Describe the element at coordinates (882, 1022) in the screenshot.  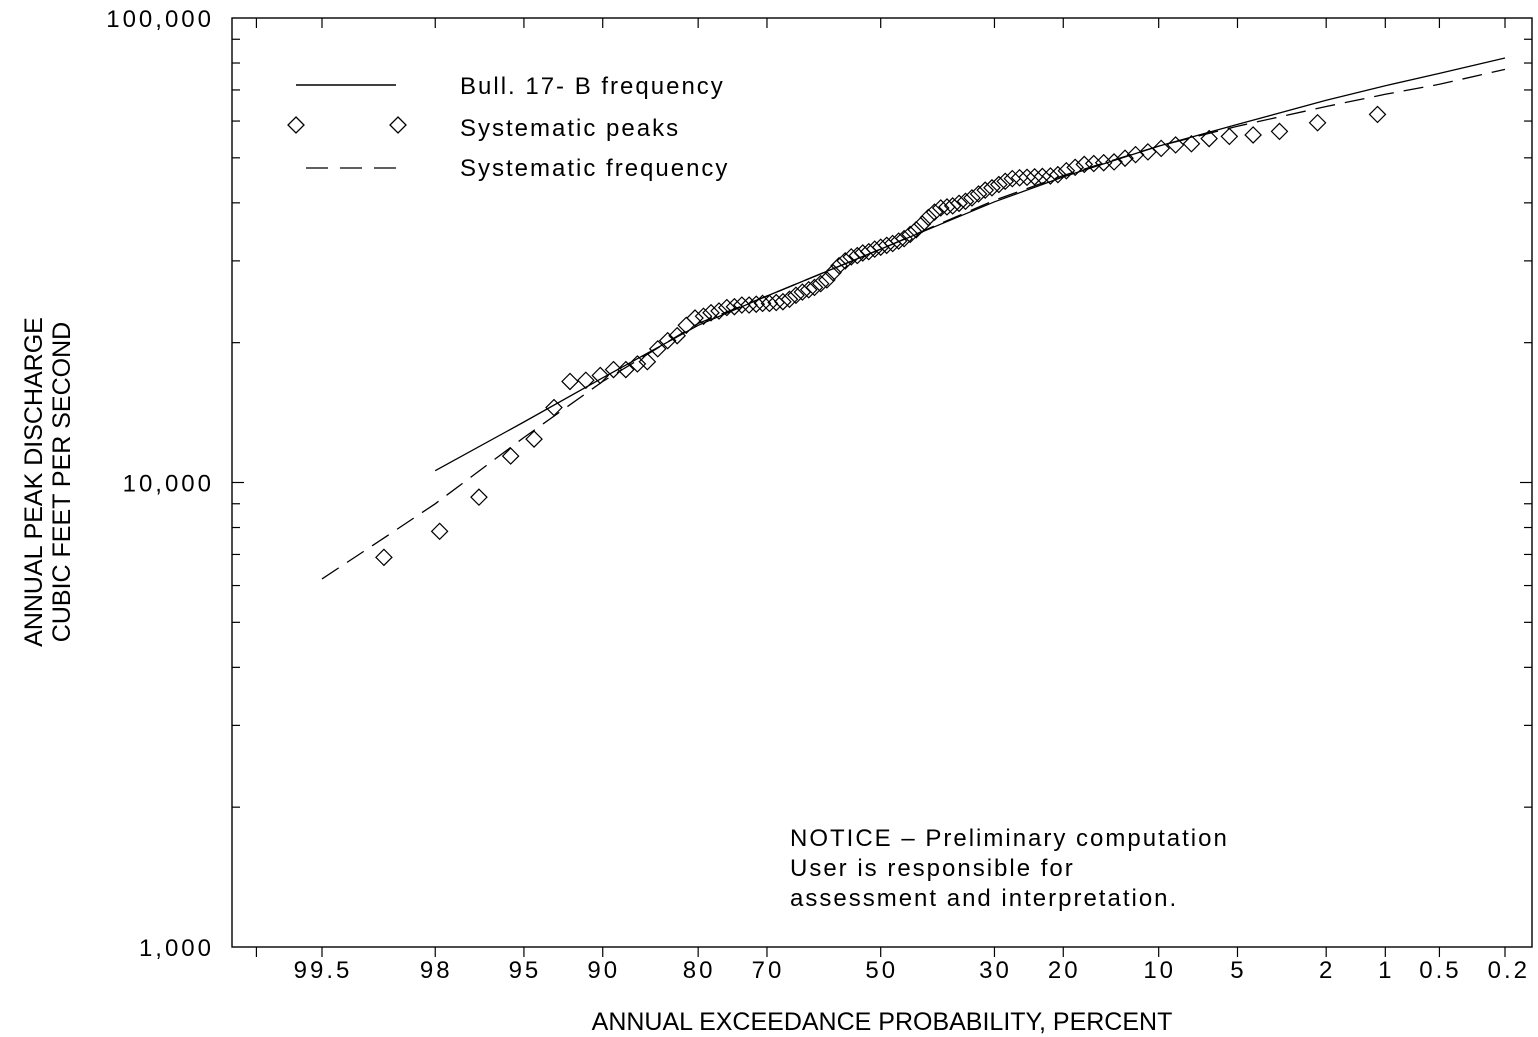
I see `x-axis-title: ANNUAL EXCEEDANCE PROBABILITY, PERCENT` at that location.